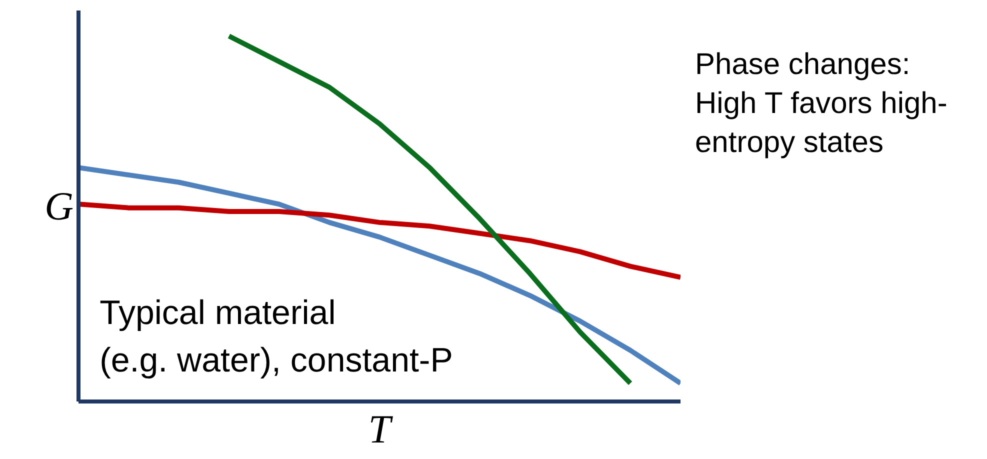 The image size is (987, 459). What do you see at coordinates (381, 429) in the screenshot?
I see `x-axis-title: T` at bounding box center [381, 429].